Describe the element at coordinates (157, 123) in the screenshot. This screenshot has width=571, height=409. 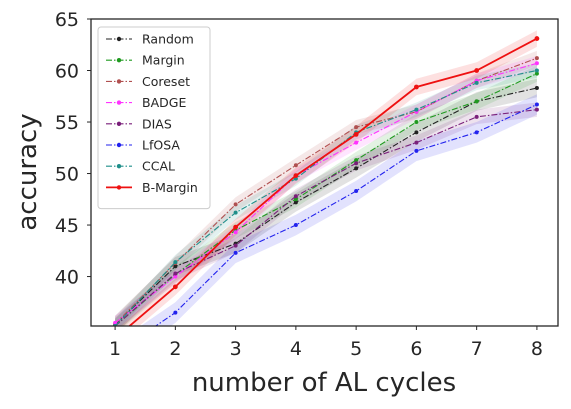
I see `legend-label-dias: DIAS` at that location.